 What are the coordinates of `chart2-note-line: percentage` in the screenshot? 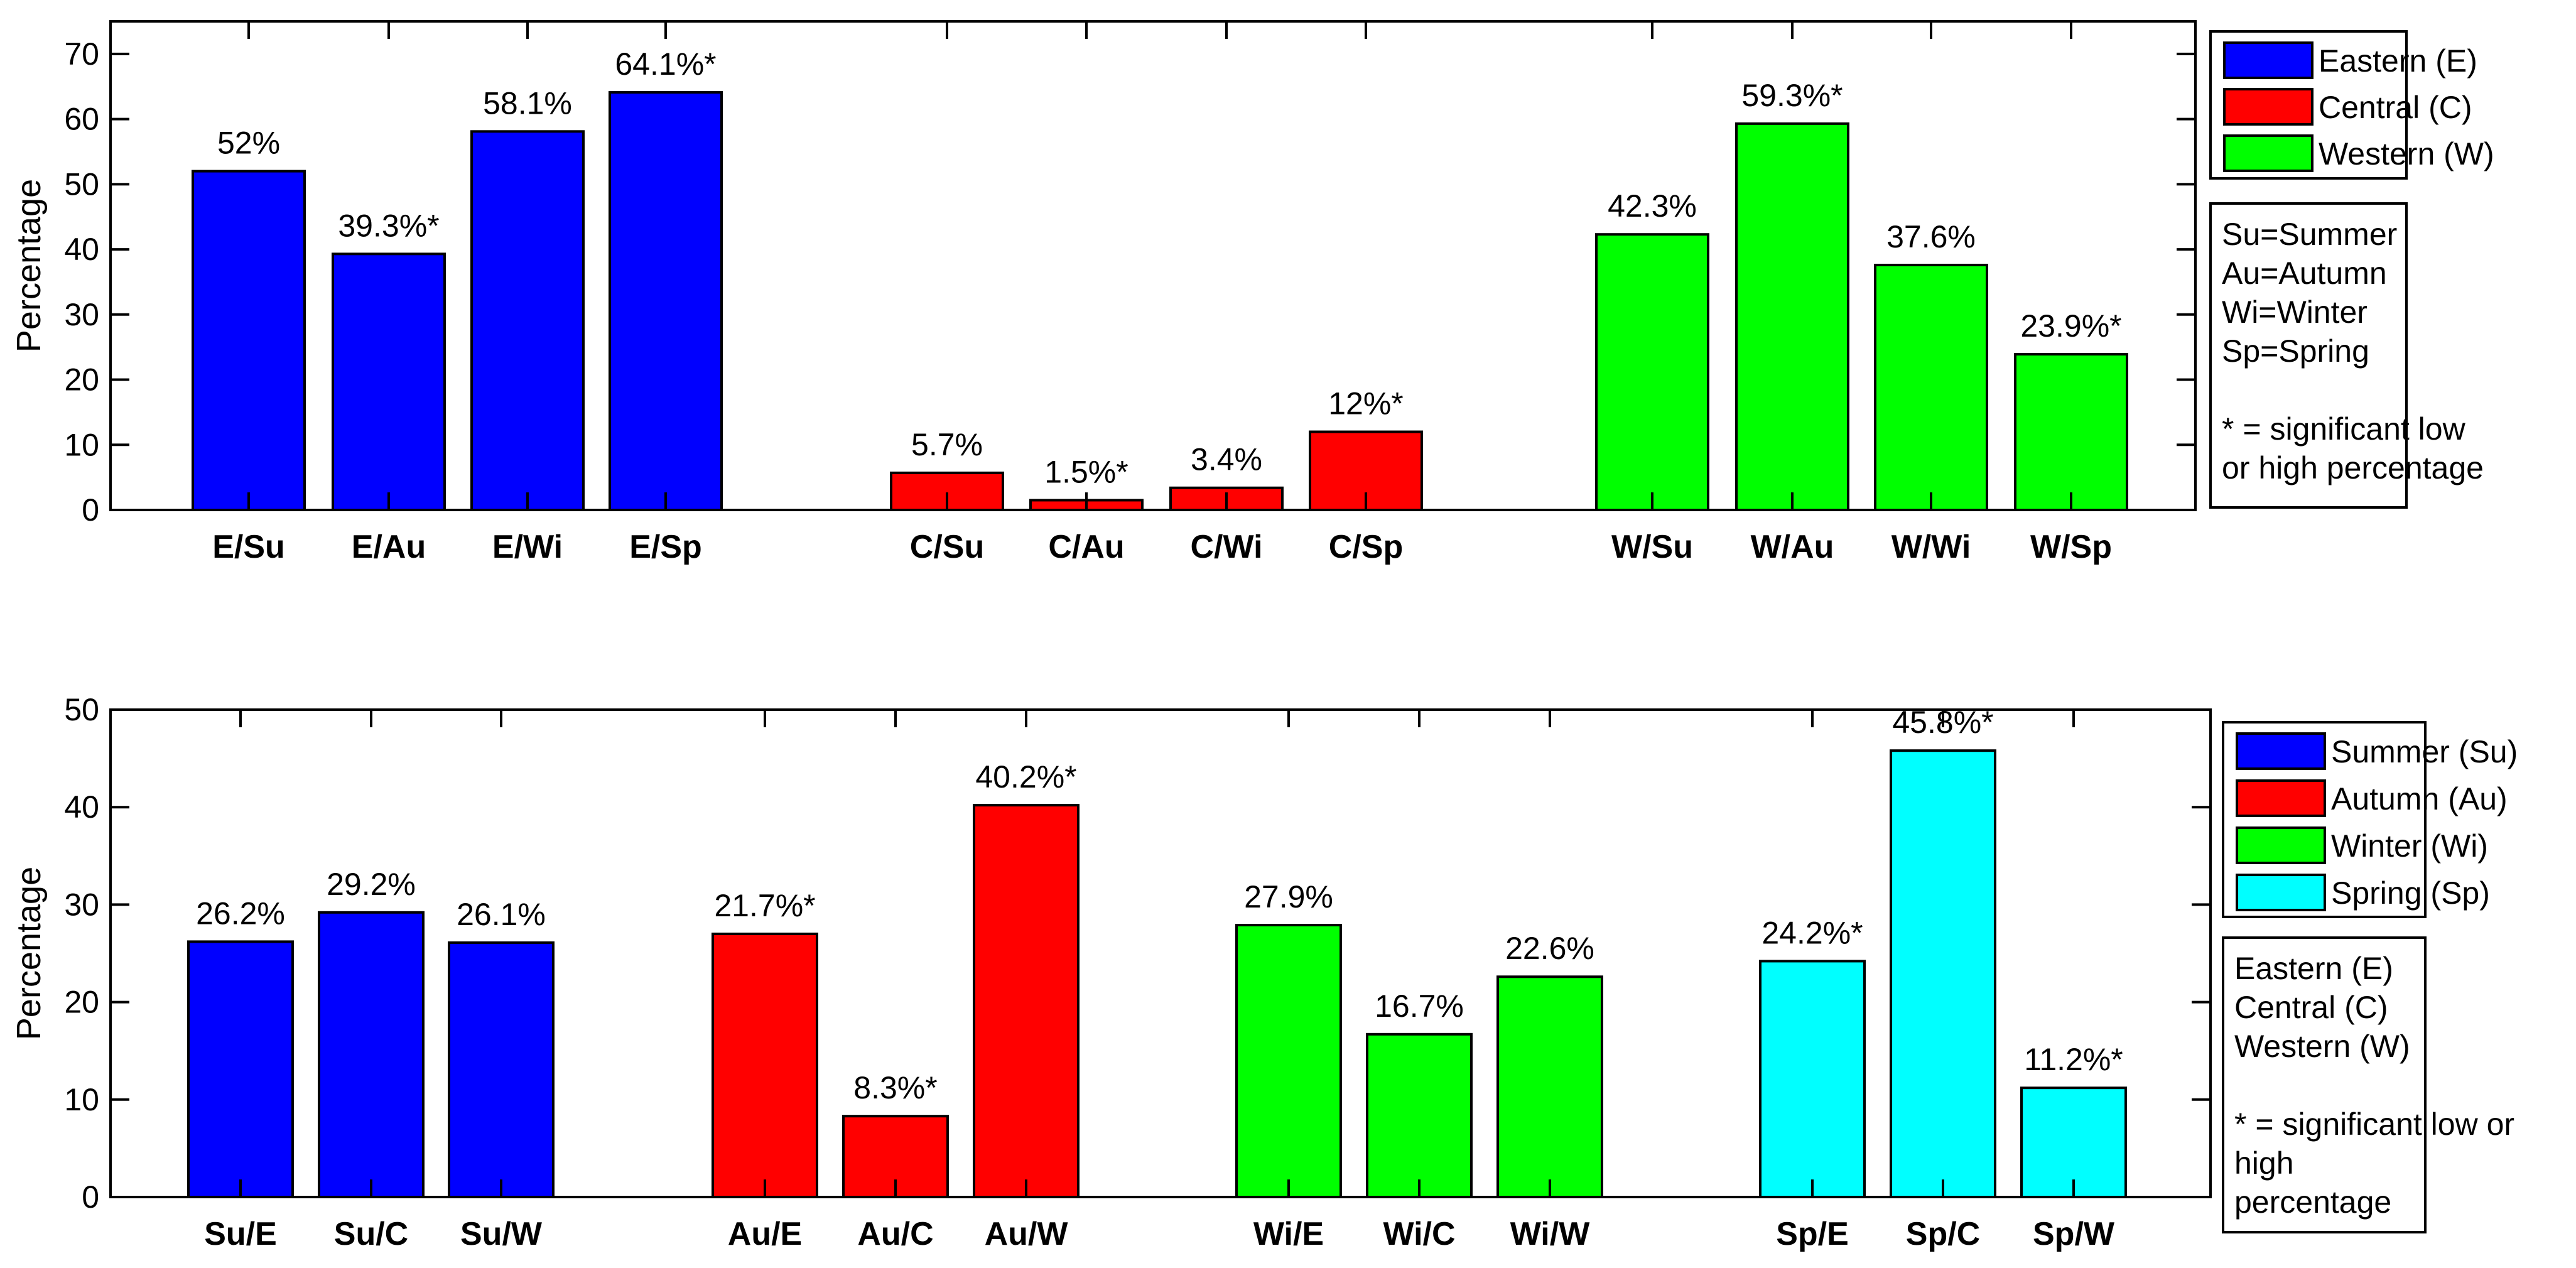 It's located at (2312, 1202).